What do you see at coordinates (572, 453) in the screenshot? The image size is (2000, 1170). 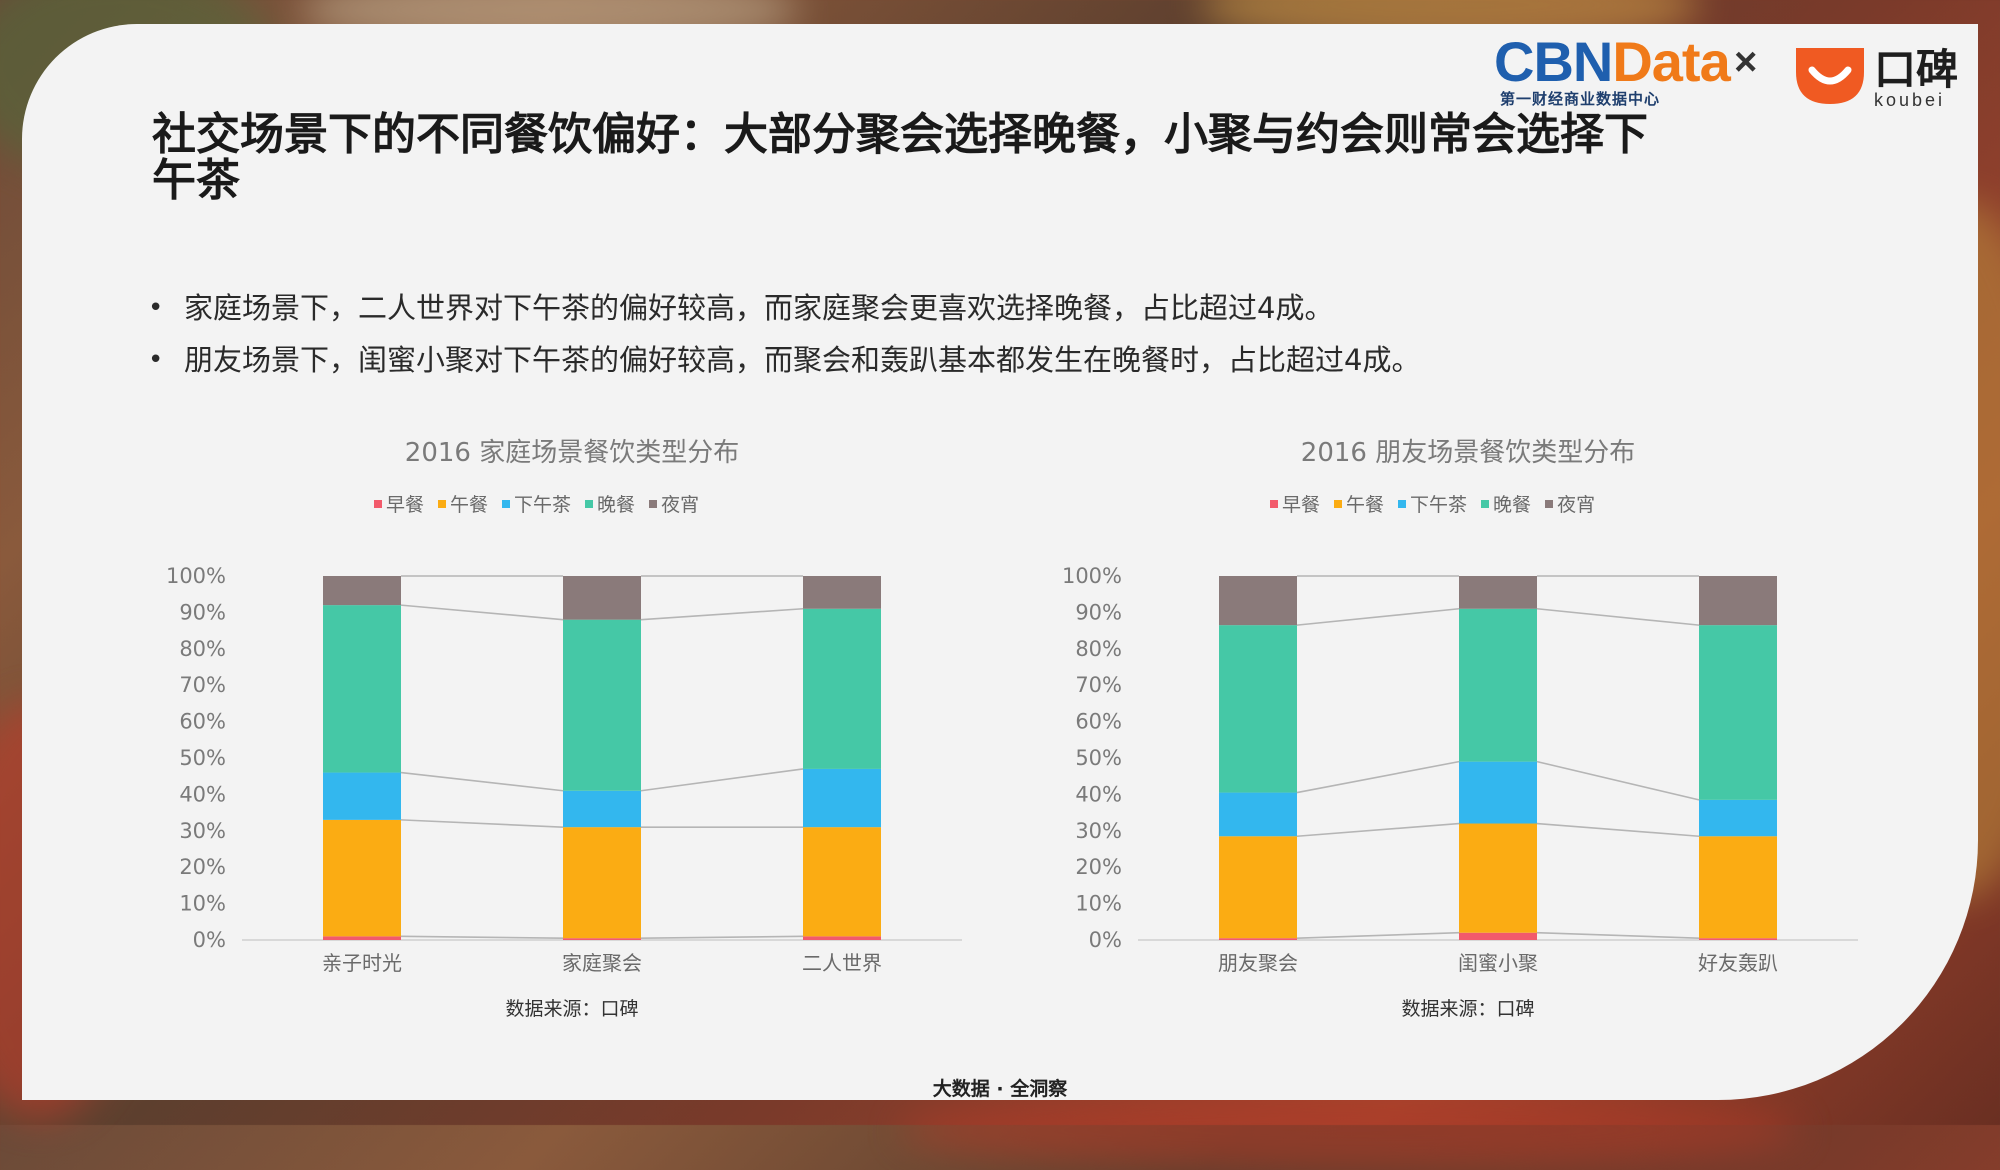 I see `chart-title: 2016 家庭场景餐饮类型分布` at bounding box center [572, 453].